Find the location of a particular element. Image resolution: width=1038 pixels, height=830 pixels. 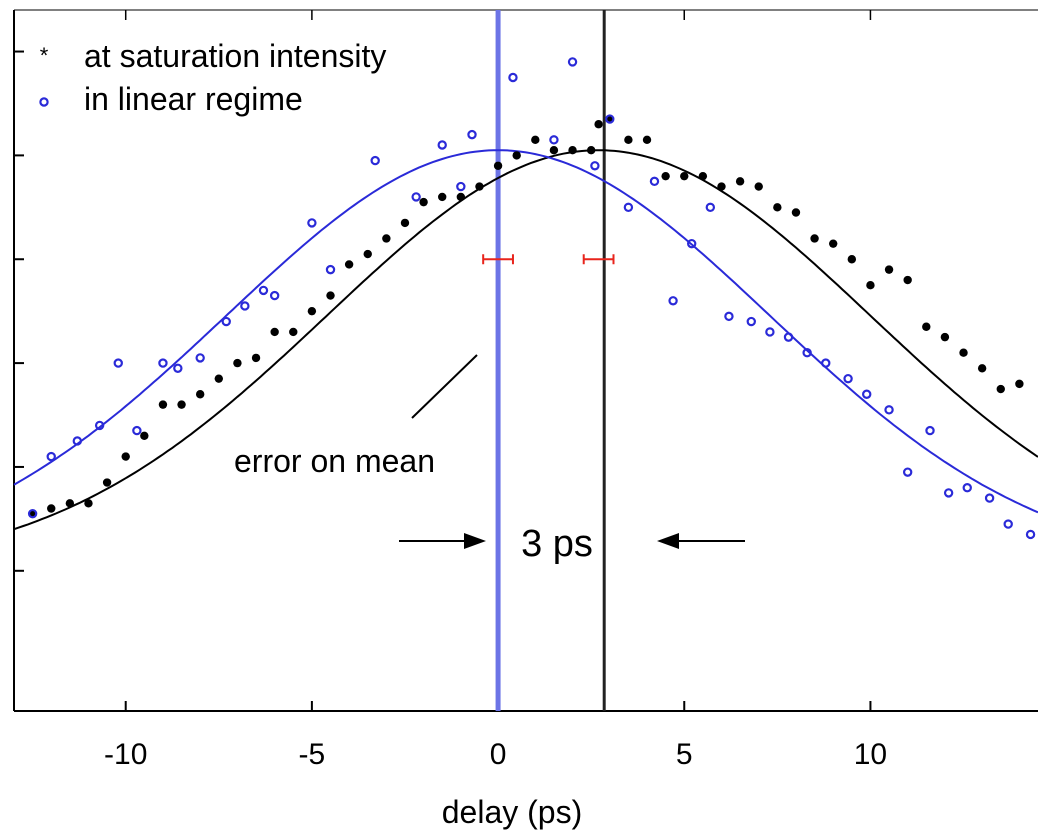

error-bars is located at coordinates (548, 259).